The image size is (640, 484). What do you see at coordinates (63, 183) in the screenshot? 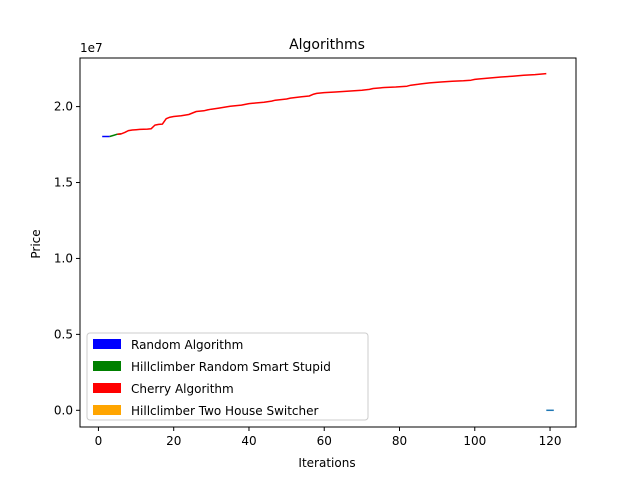
I see `y-tick-label: 1.5` at bounding box center [63, 183].